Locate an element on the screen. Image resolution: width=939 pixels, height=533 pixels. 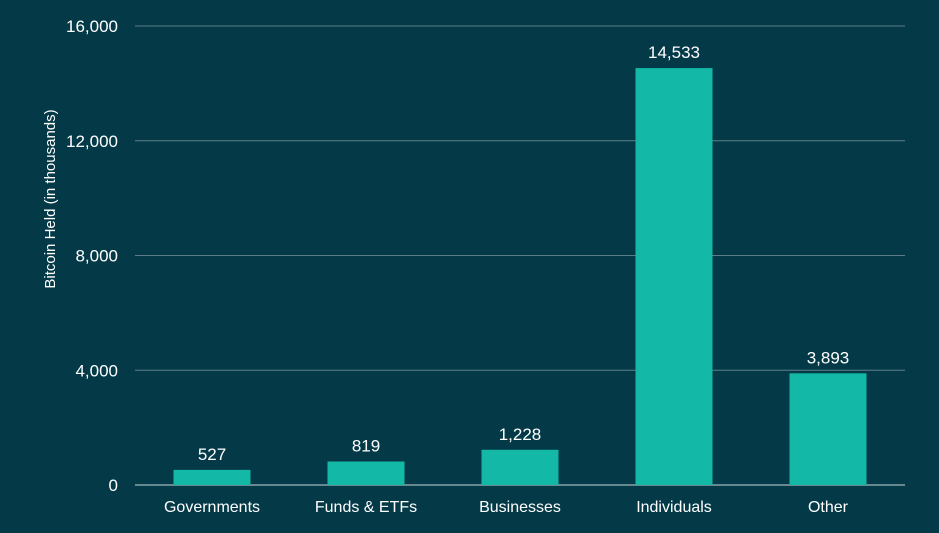
x-category-label: Businesses is located at coordinates (520, 507).